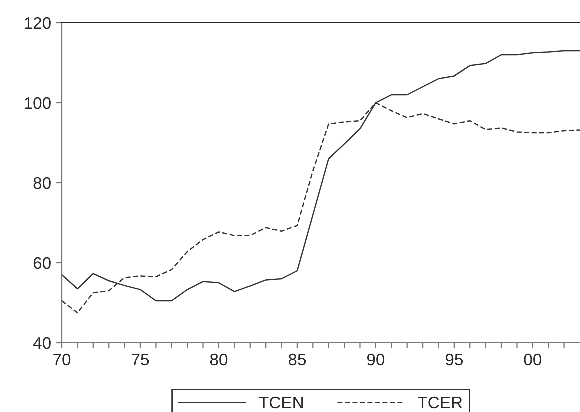  Describe the element at coordinates (42, 263) in the screenshot. I see `y-tick-label: 60` at that location.